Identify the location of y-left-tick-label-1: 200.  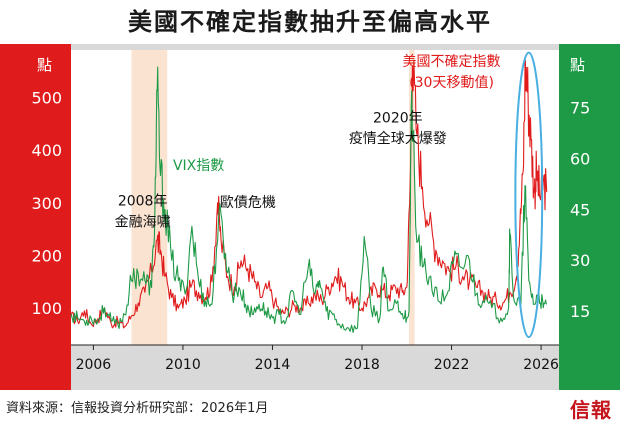
(46, 255).